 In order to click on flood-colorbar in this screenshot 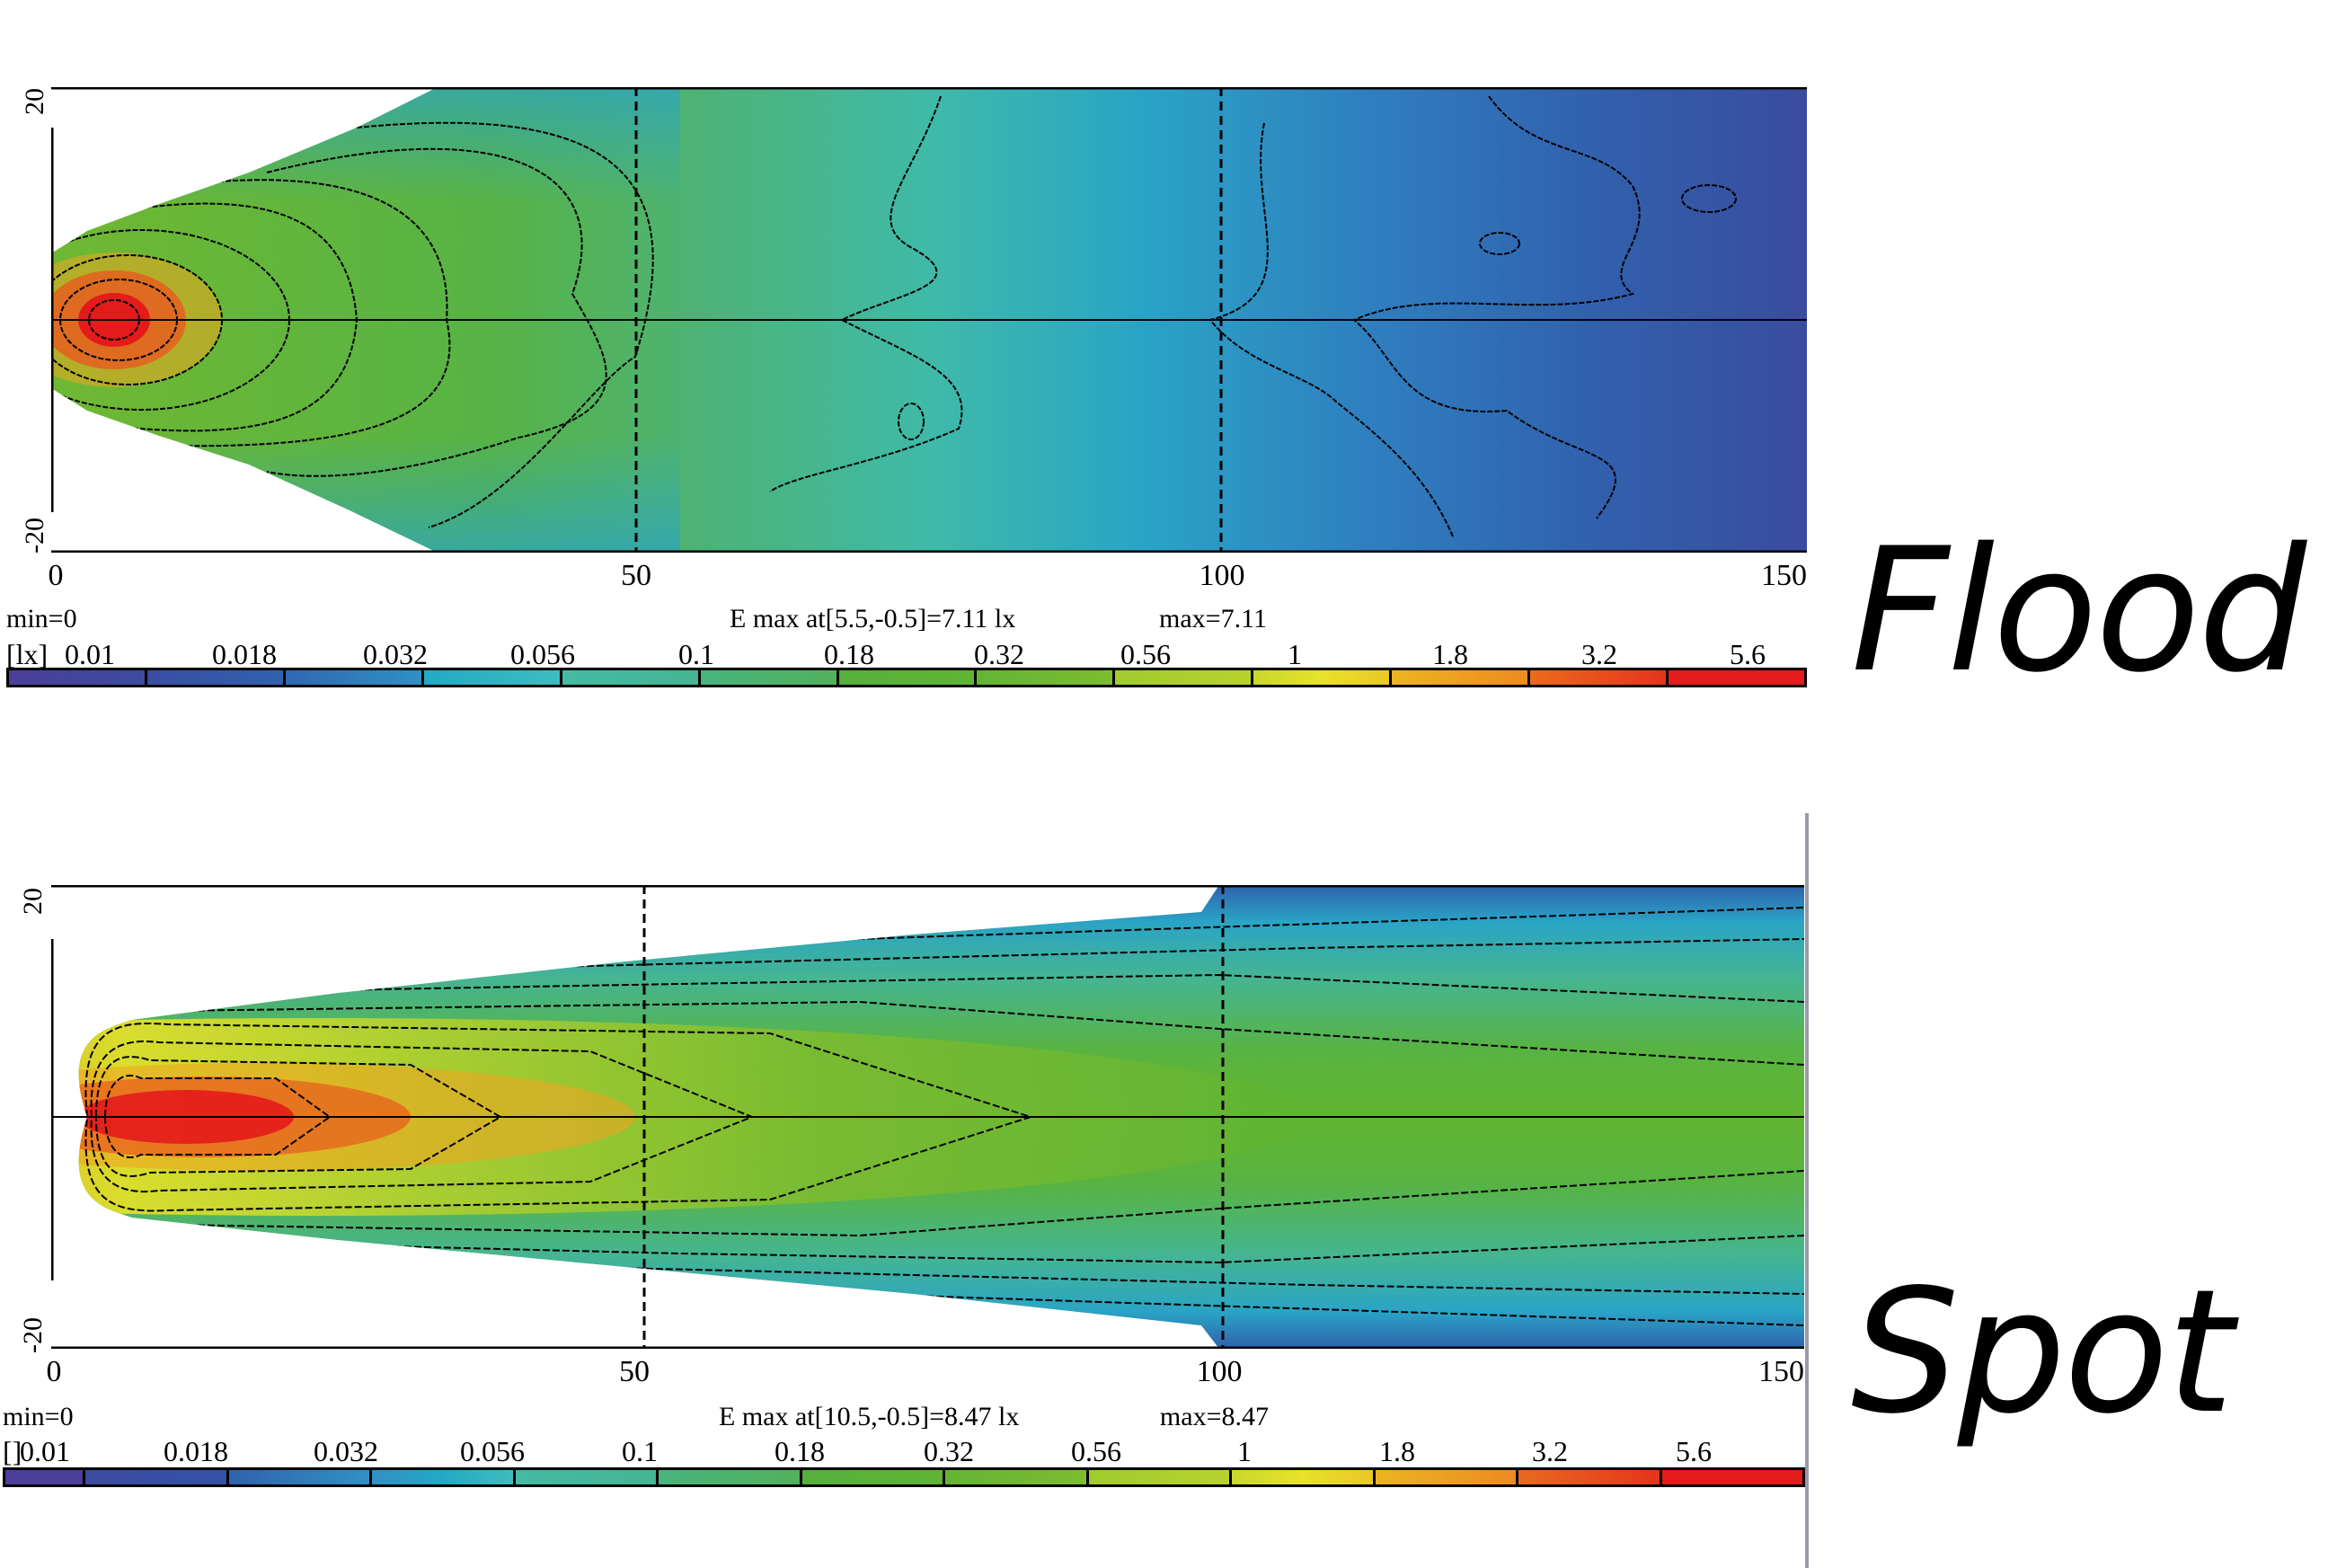, I will do `click(906, 678)`.